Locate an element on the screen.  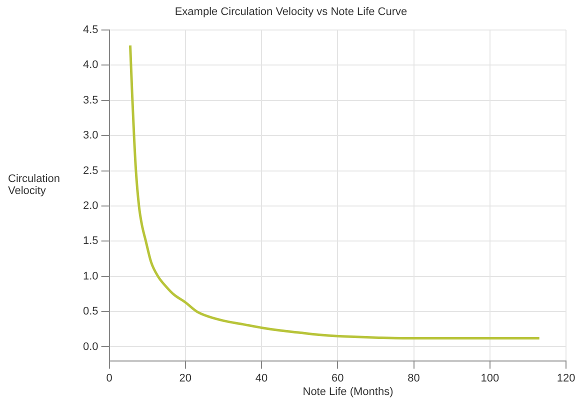
y-tick-label: 4.5 is located at coordinates (90, 30).